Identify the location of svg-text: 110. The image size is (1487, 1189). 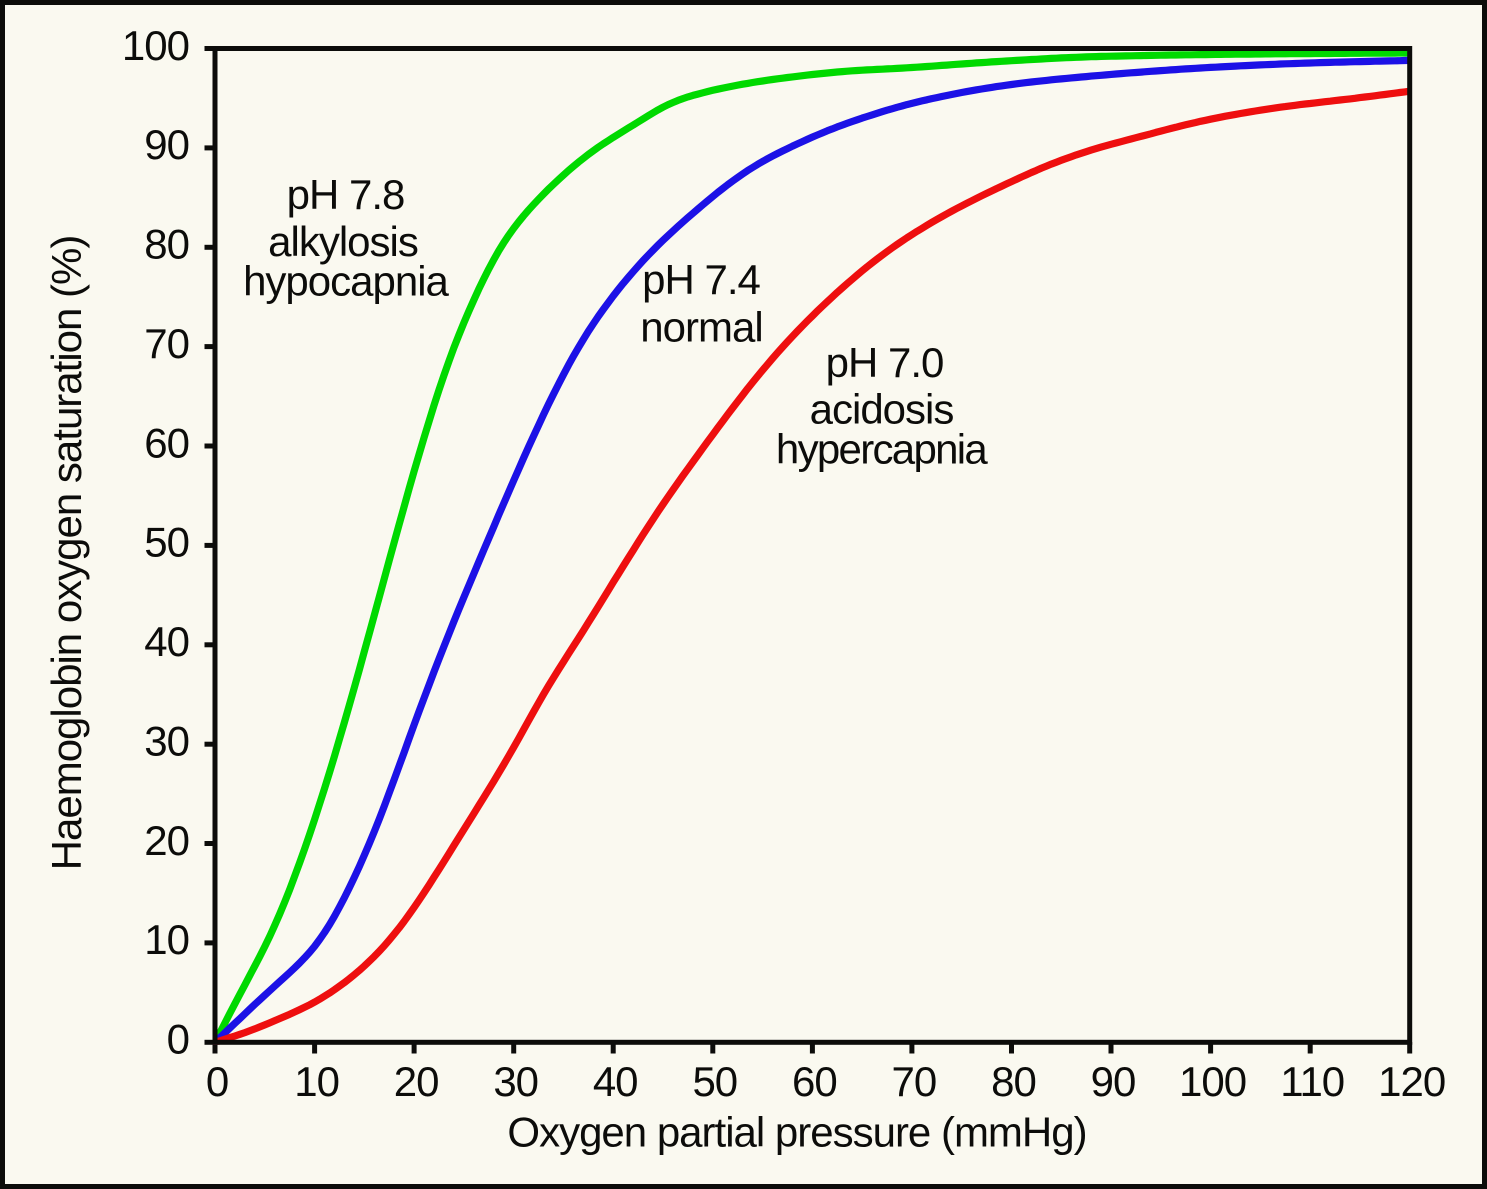
(1312, 1081).